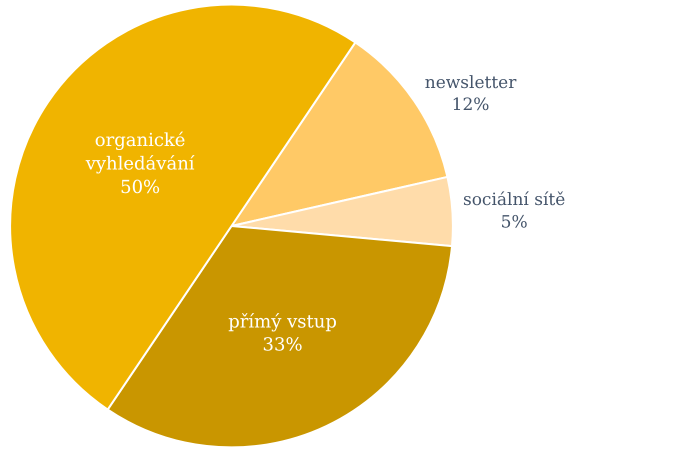 The height and width of the screenshot is (452, 674). I want to click on data-label: 12%, so click(471, 105).